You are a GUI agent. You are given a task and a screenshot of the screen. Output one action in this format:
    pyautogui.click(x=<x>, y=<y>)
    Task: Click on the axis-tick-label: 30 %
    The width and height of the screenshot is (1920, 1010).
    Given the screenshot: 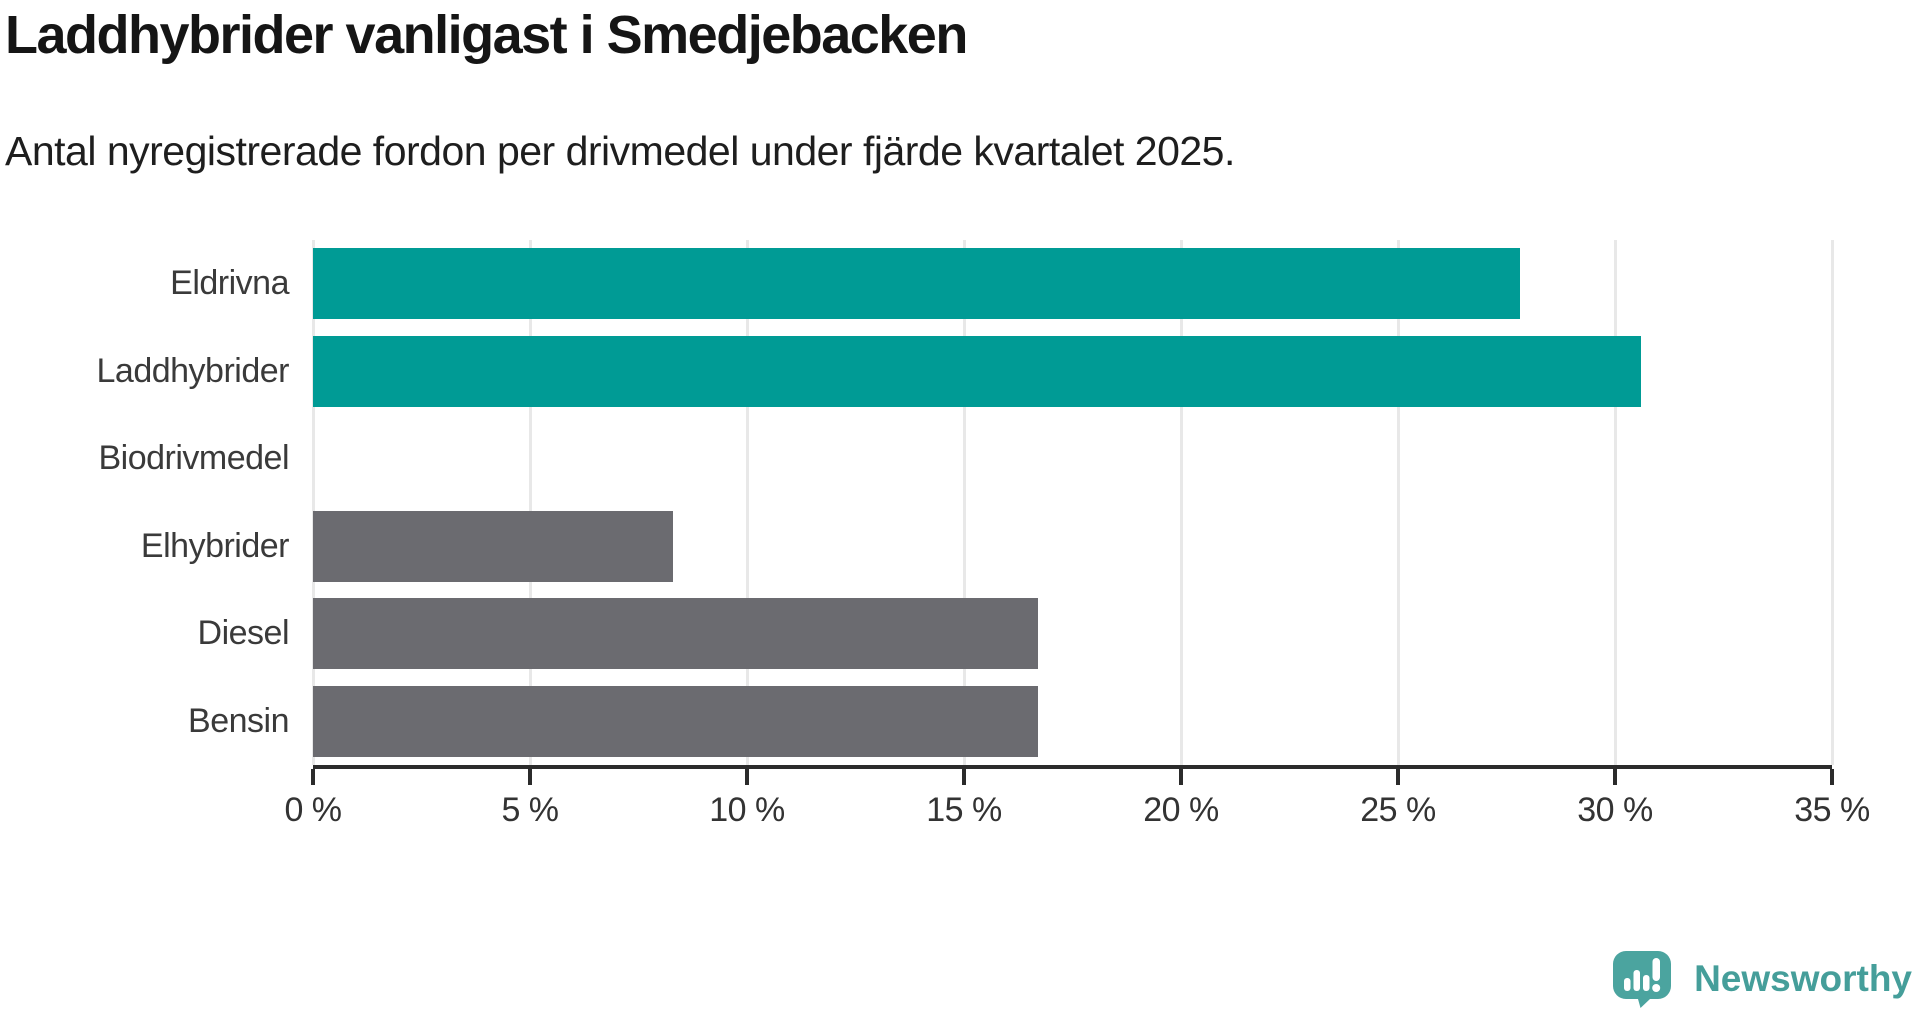 What is the action you would take?
    pyautogui.click(x=1615, y=810)
    